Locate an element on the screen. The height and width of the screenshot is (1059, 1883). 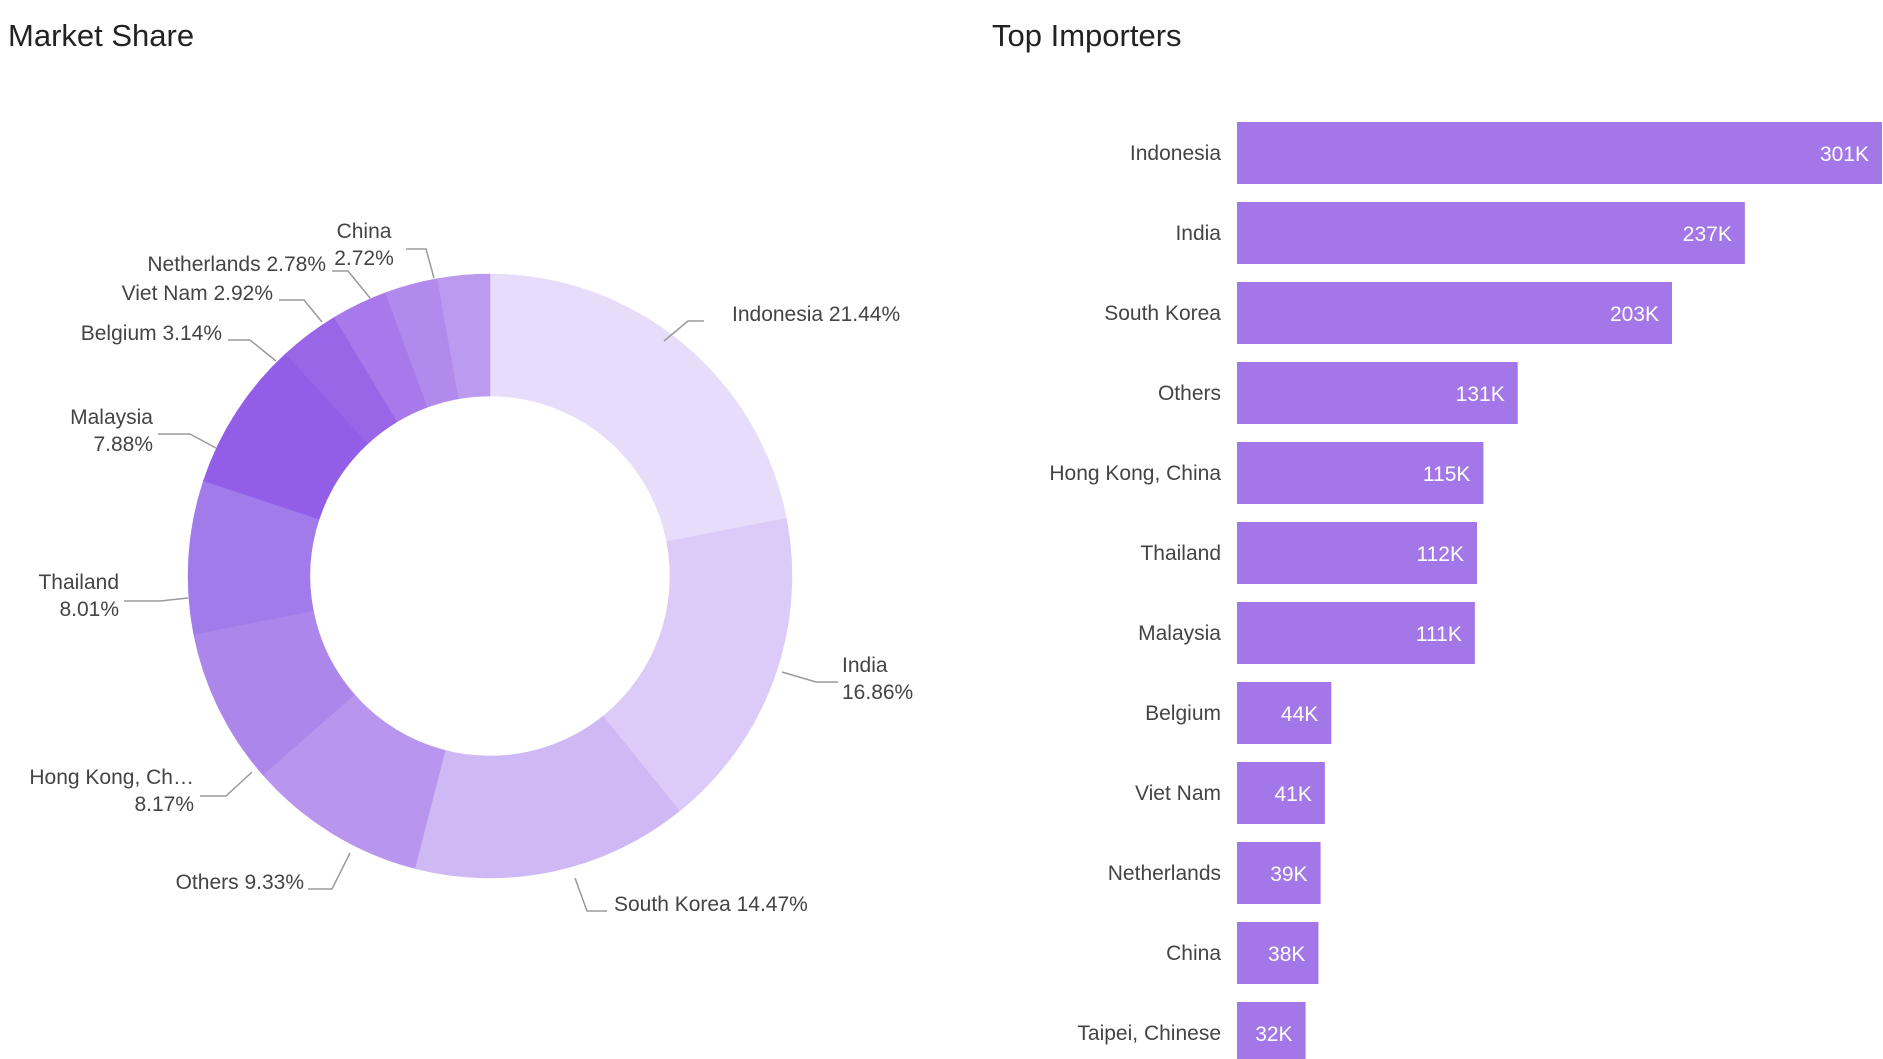
bar-belgium is located at coordinates (1284, 713).